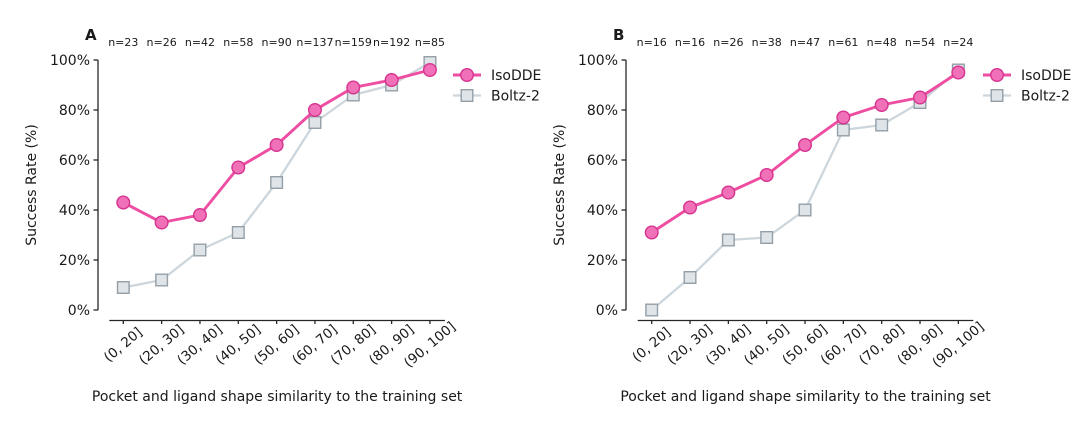  I want to click on panel-label-b: B, so click(618, 35).